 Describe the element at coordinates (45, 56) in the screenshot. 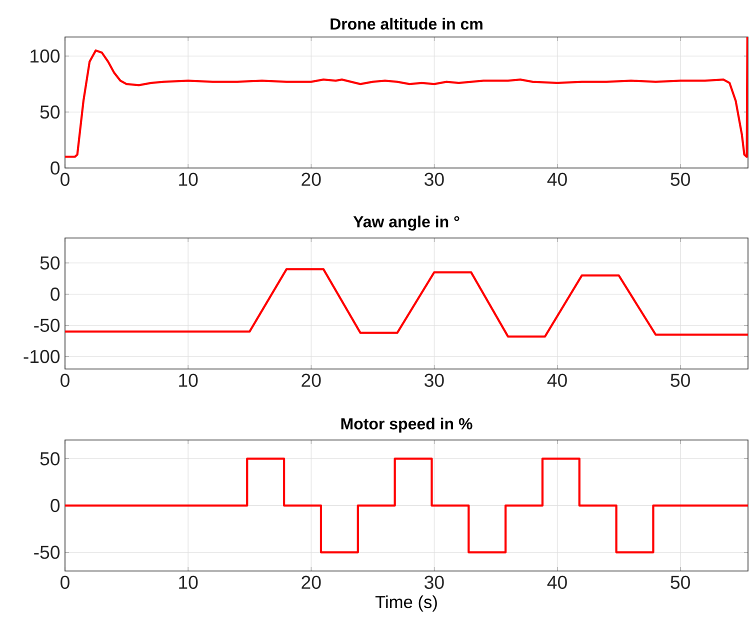

I see `y-tick-label: 100` at that location.